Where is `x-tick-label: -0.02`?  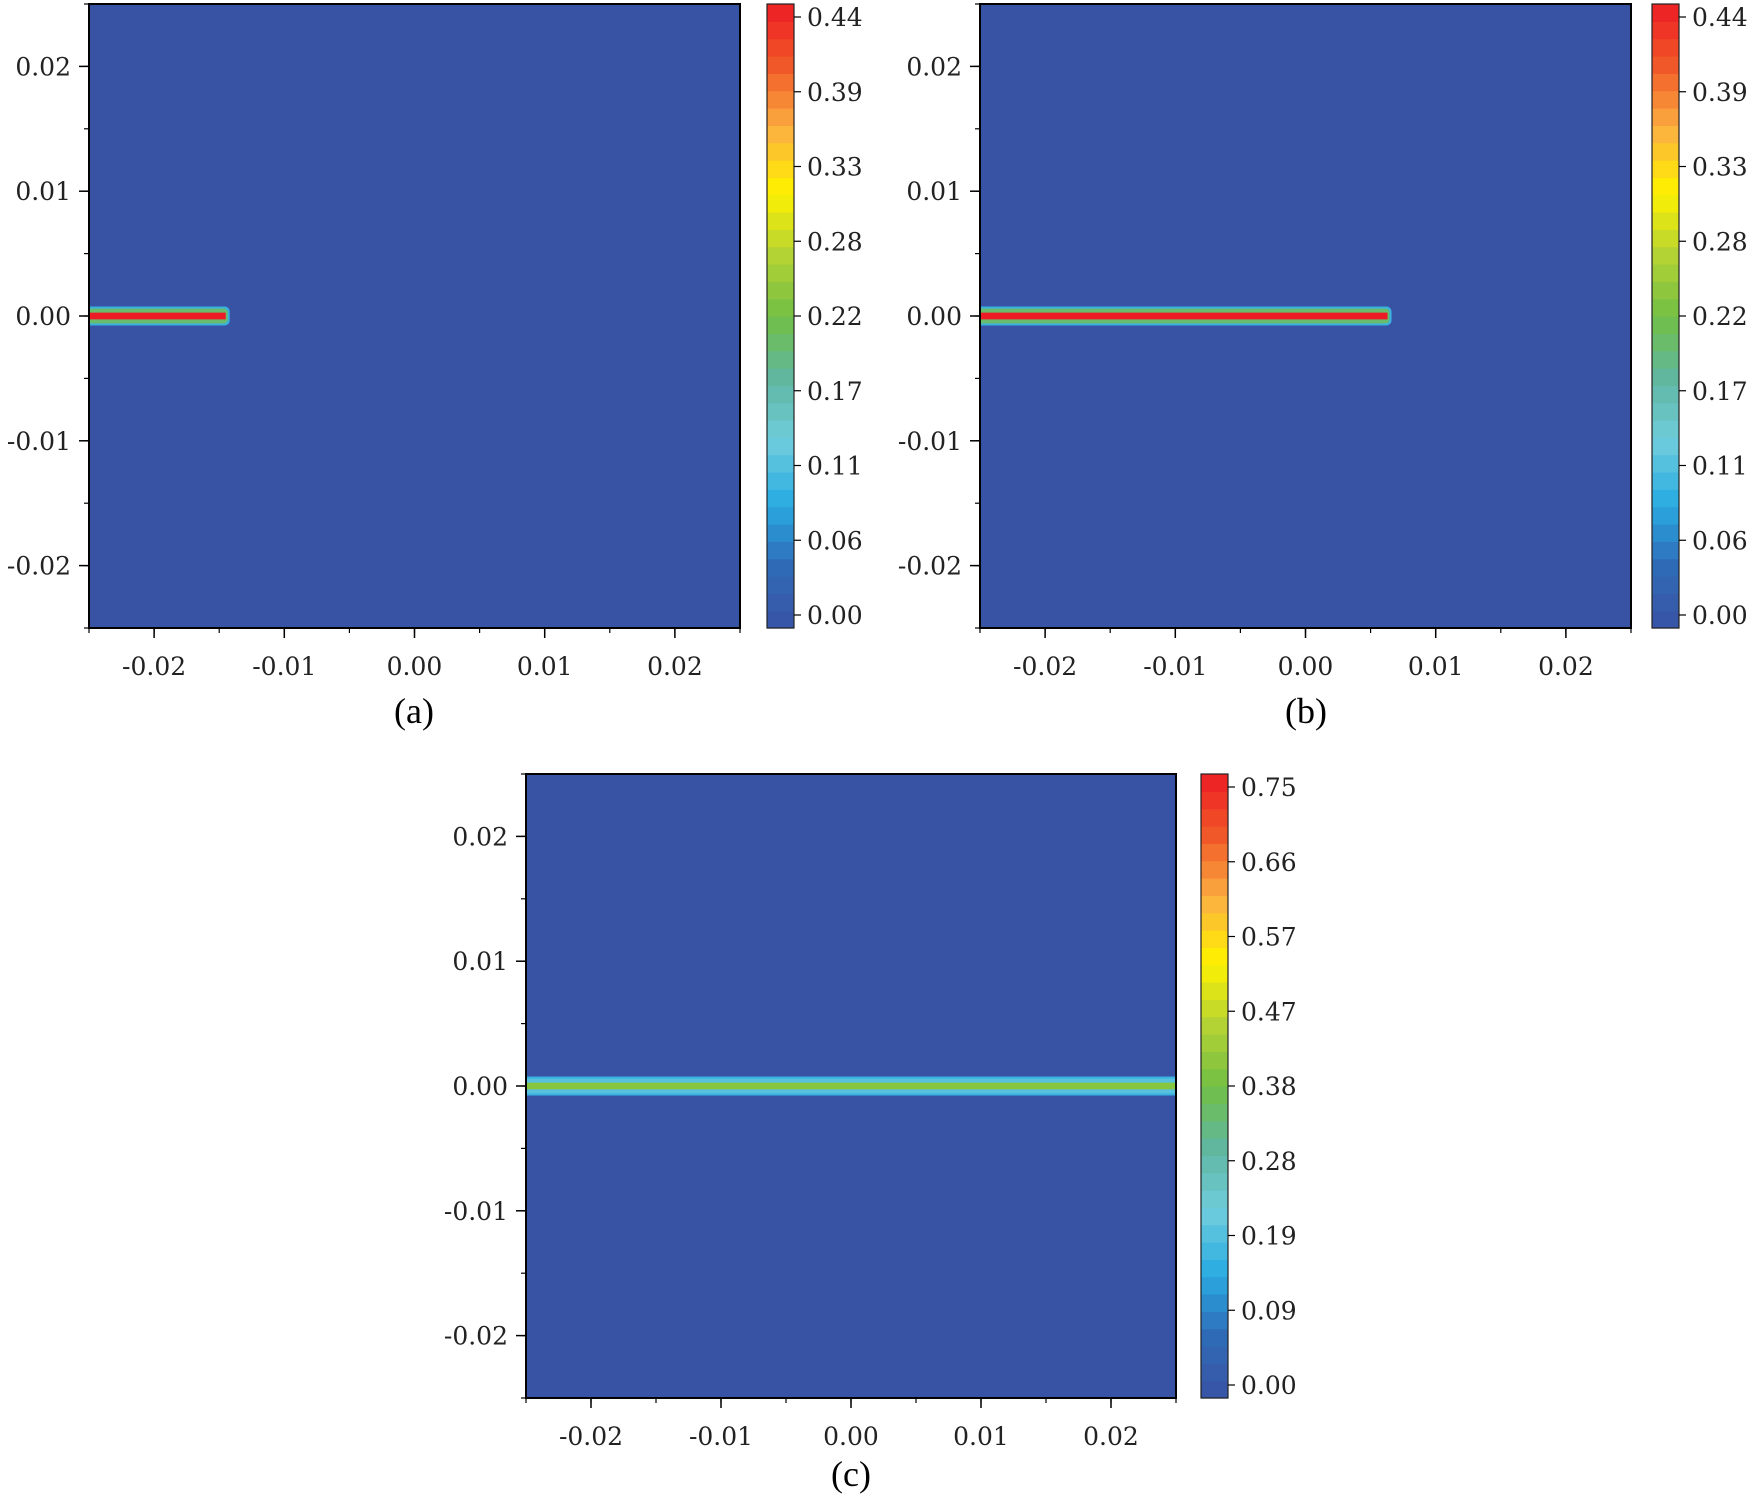
x-tick-label: -0.02 is located at coordinates (591, 1436).